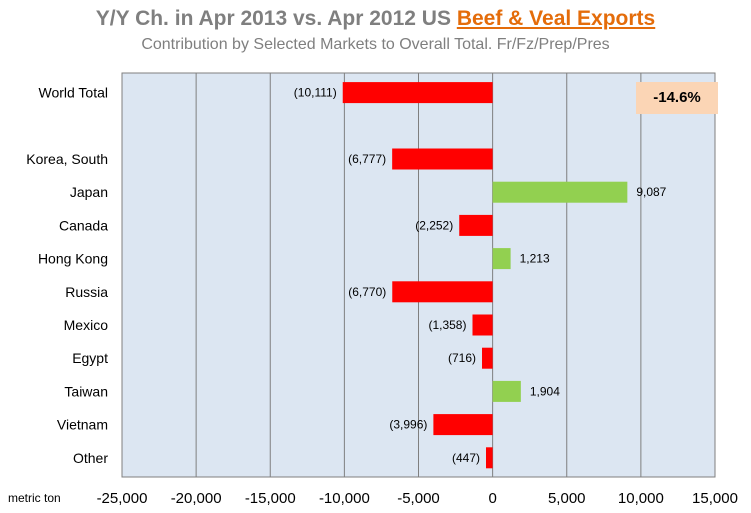  I want to click on x-tick-label: 15,000, so click(715, 498).